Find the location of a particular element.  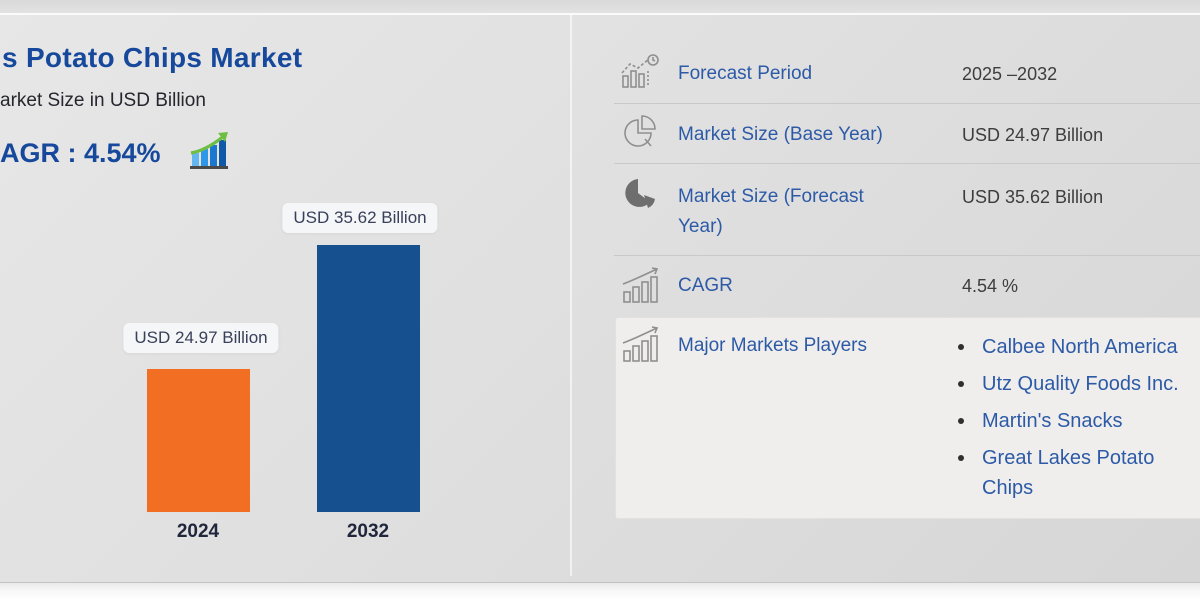

panel-divider is located at coordinates (571, 295).